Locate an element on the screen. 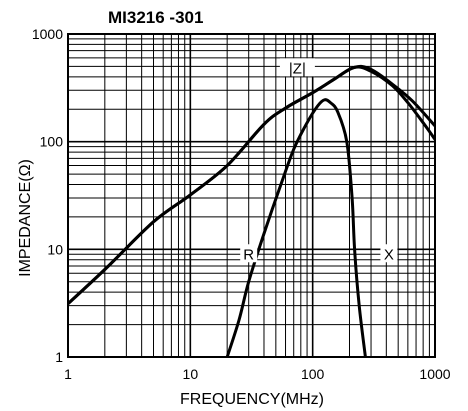 This screenshot has width=468, height=411. x-axis-label: FREQUENCY(MHz) is located at coordinates (252, 399).